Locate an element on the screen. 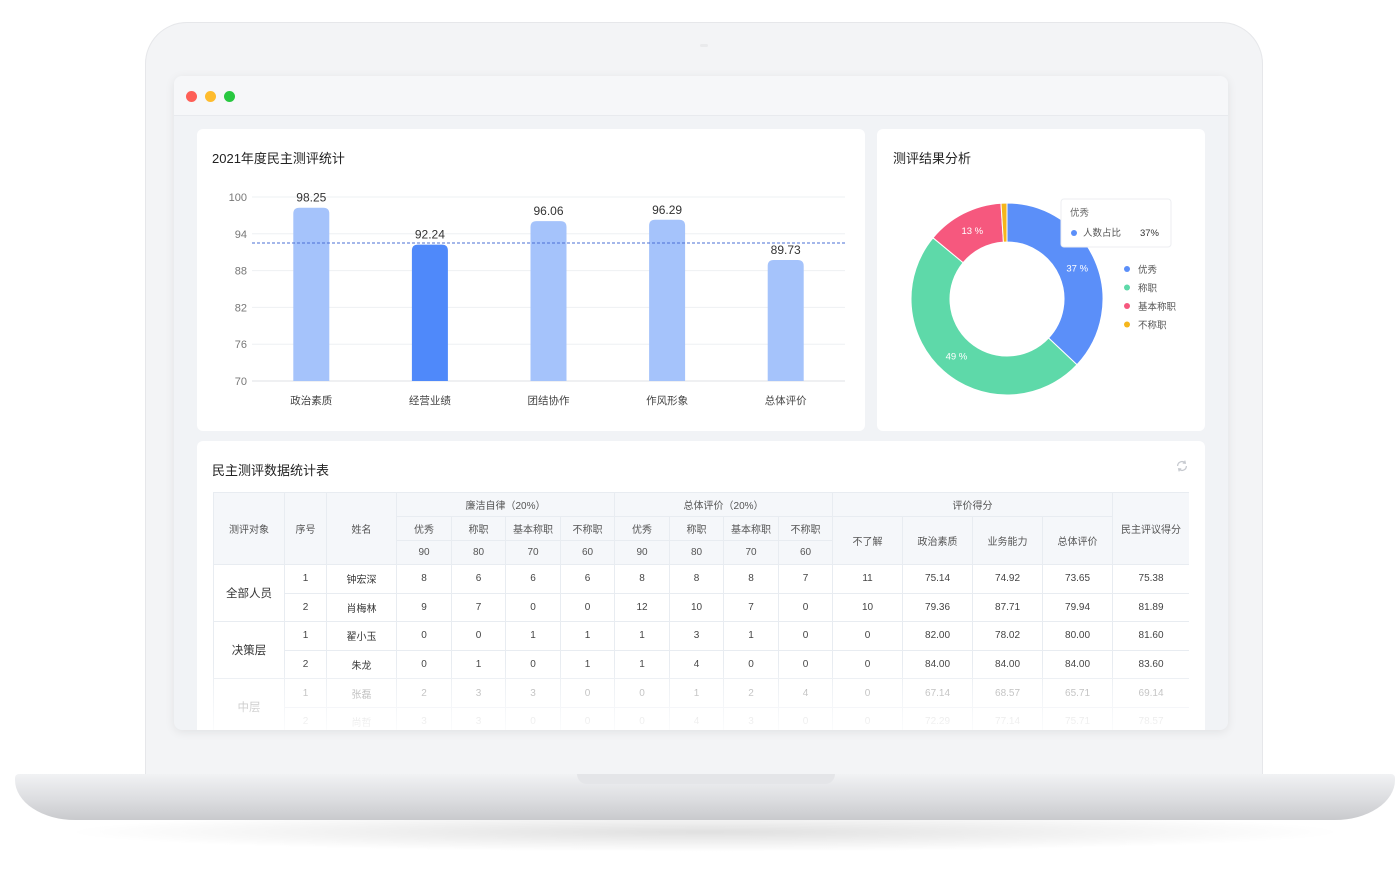 The height and width of the screenshot is (890, 1400). header-weight: 70 is located at coordinates (533, 552).